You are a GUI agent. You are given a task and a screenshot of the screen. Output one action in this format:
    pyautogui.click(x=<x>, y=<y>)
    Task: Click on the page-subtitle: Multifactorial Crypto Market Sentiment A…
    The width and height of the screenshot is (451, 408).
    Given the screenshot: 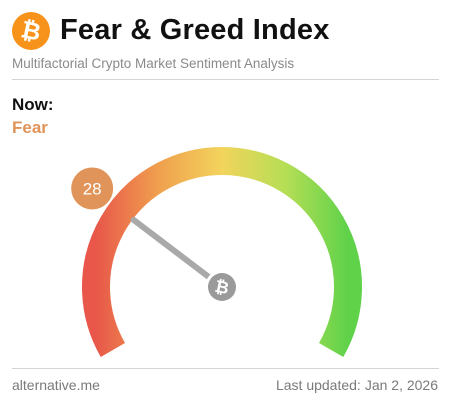 What is the action you would take?
    pyautogui.click(x=153, y=63)
    